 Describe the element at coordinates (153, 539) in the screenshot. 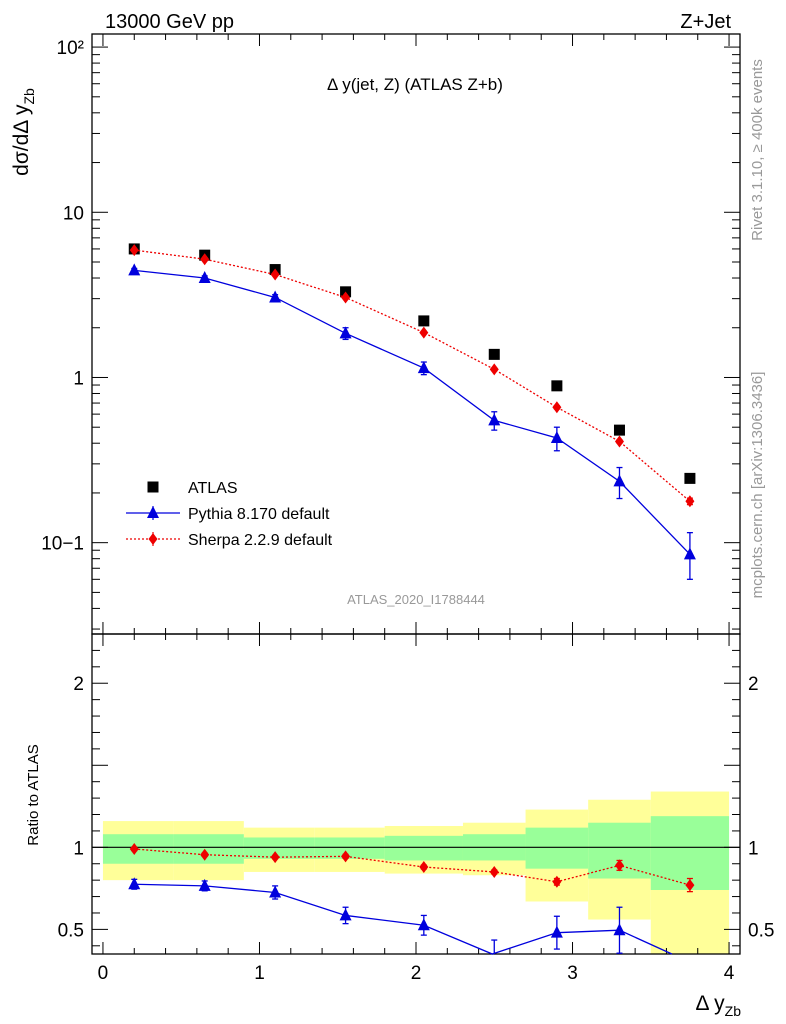

I see `legend-sherpa-marker` at that location.